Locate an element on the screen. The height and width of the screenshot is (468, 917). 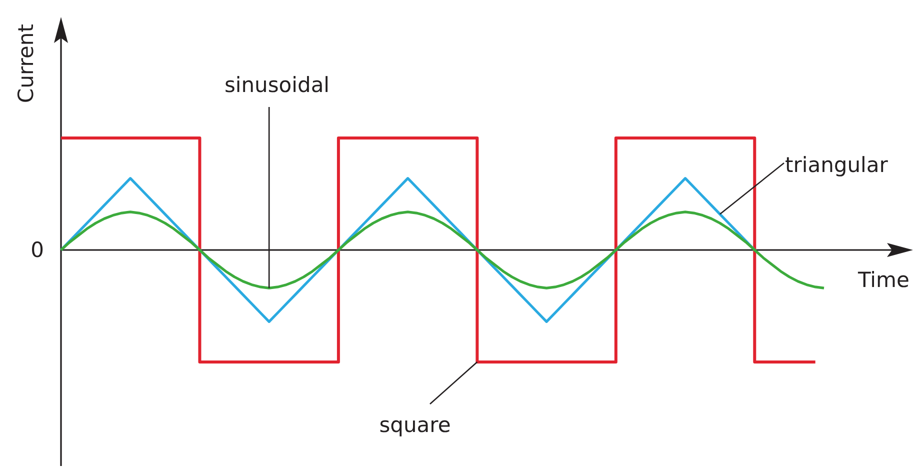
text: triangular is located at coordinates (836, 165).